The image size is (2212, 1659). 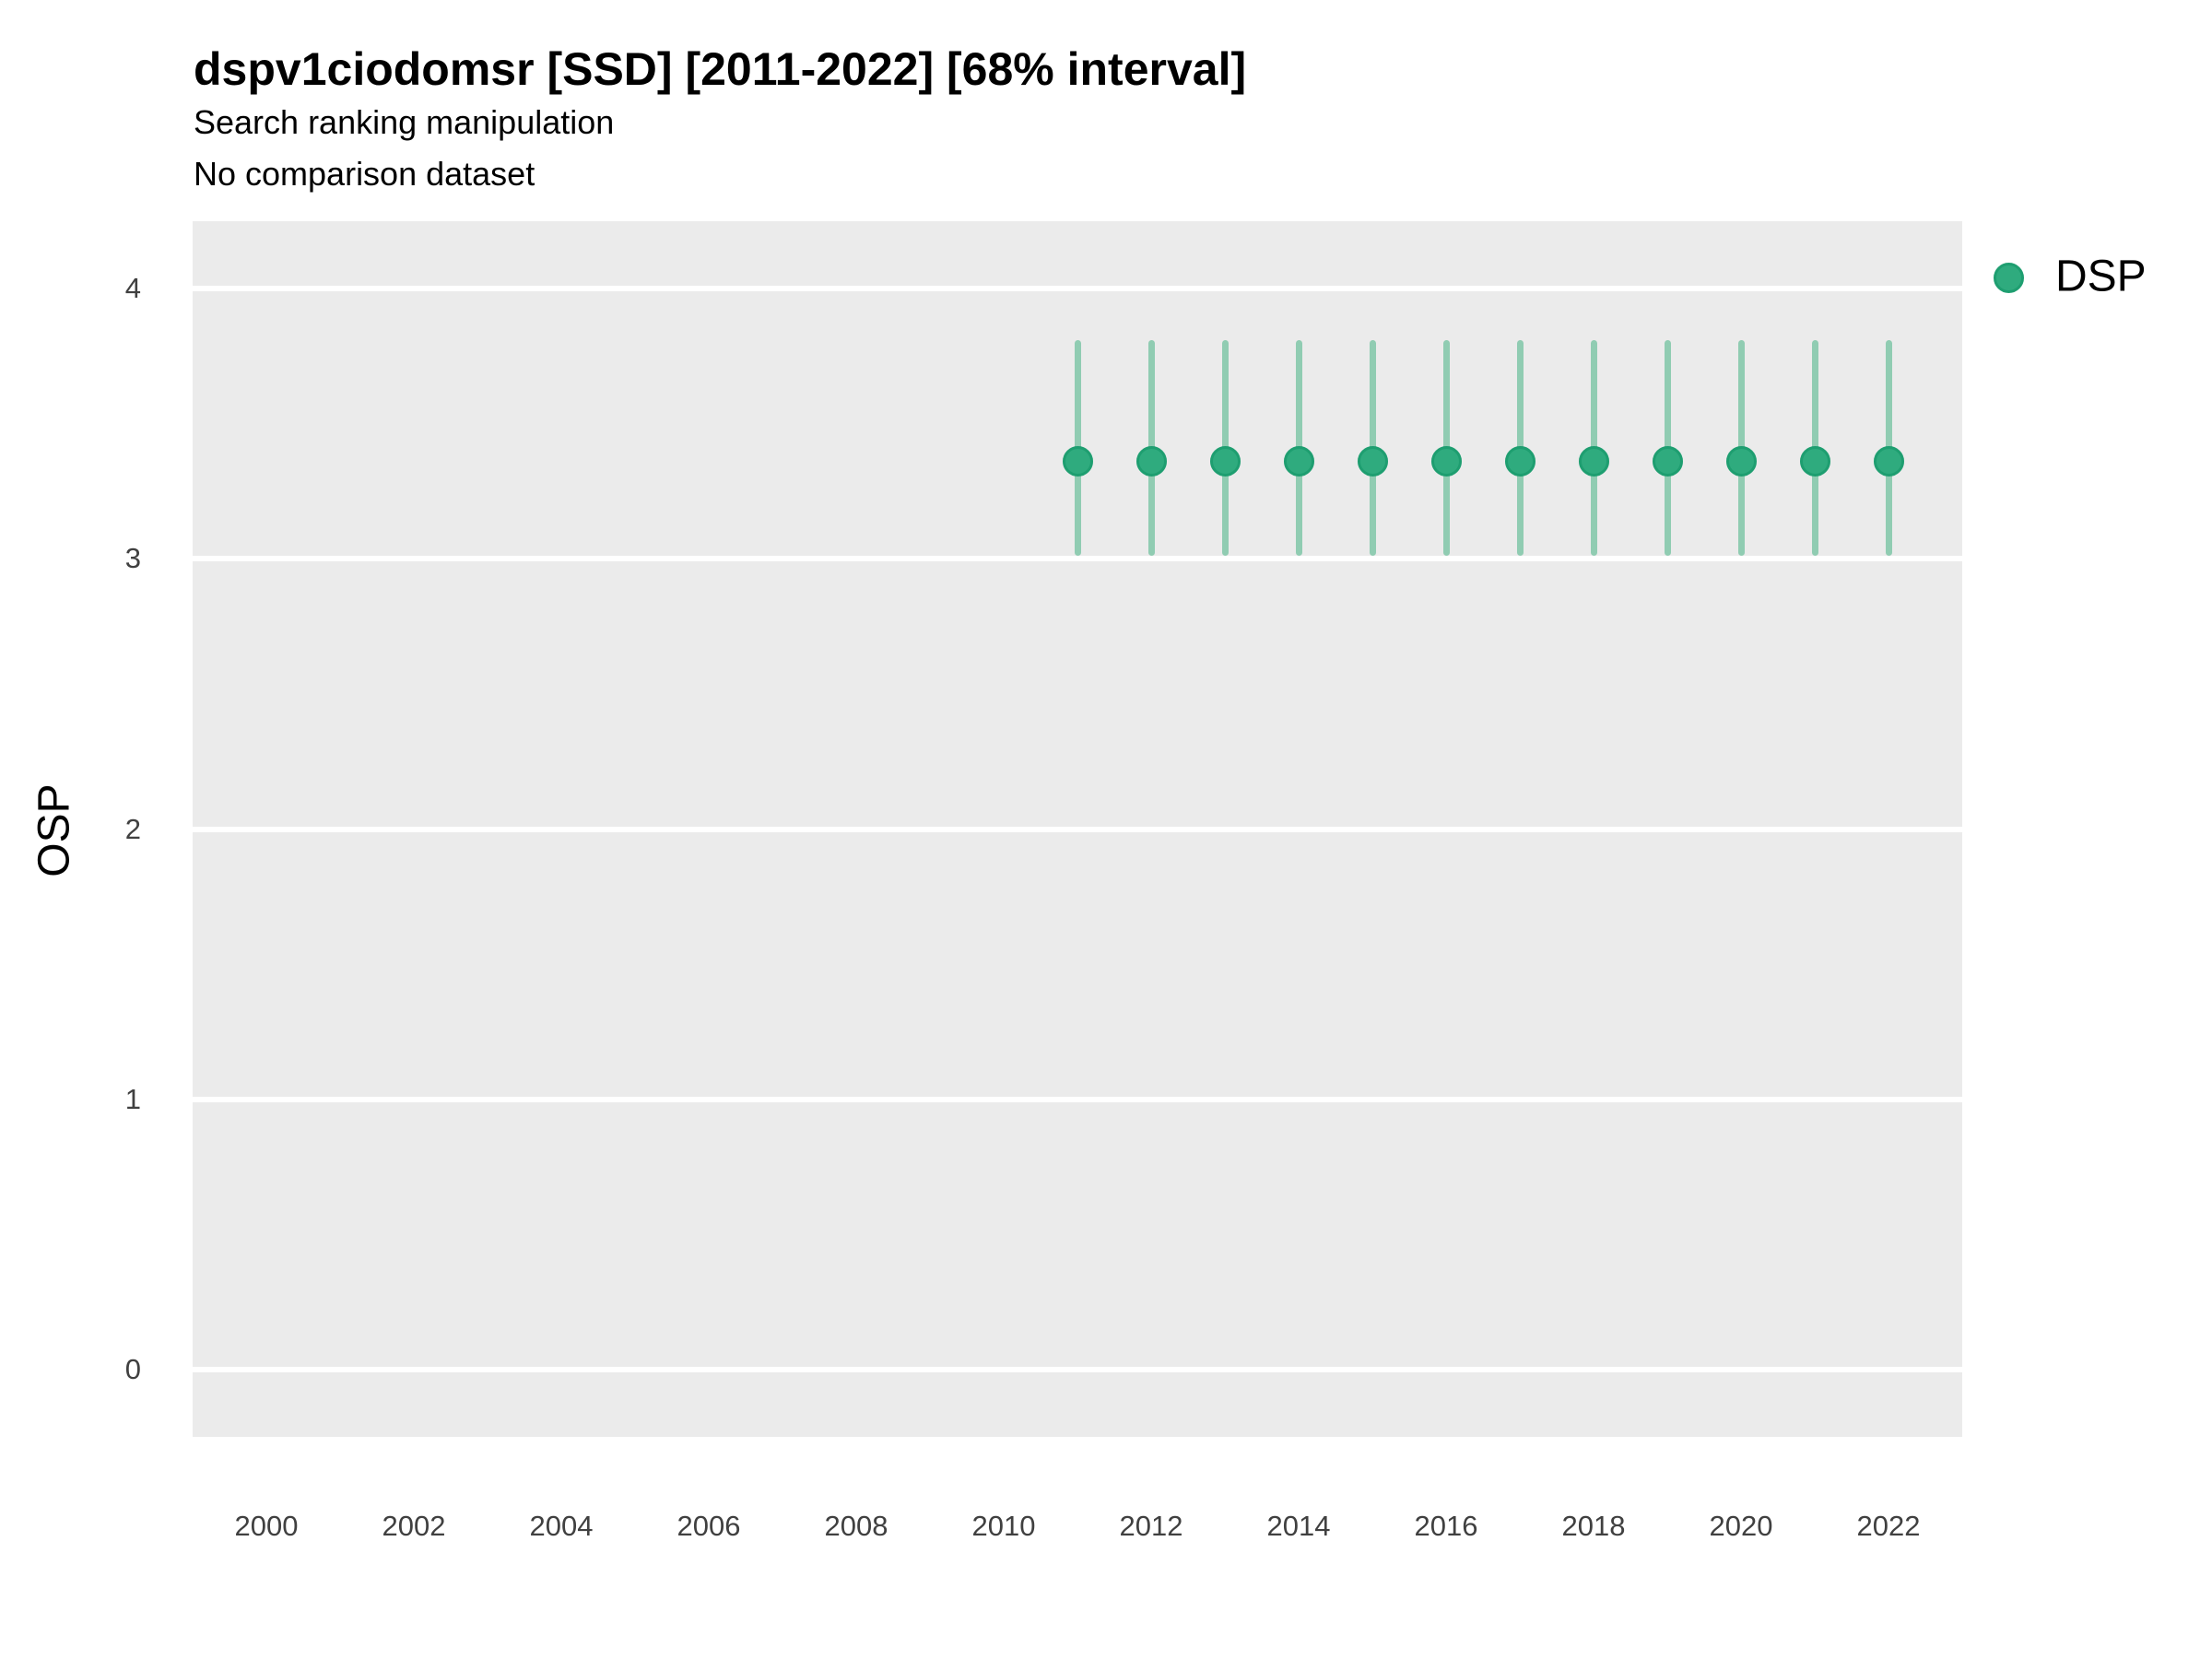 I want to click on x-tick-label: 2020, so click(x=1741, y=1526).